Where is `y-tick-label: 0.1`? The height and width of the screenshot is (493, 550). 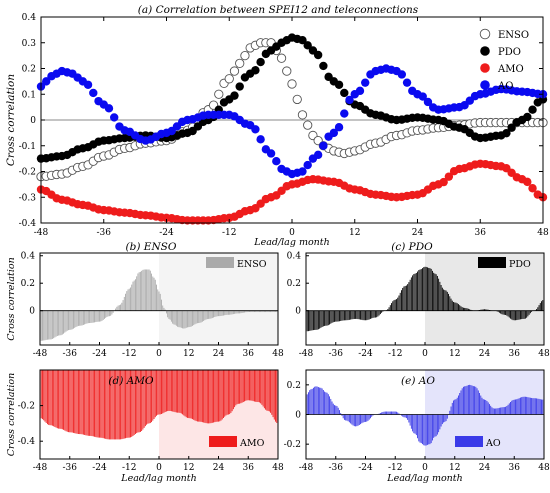 y-tick-label: 0.1 is located at coordinates (29, 95).